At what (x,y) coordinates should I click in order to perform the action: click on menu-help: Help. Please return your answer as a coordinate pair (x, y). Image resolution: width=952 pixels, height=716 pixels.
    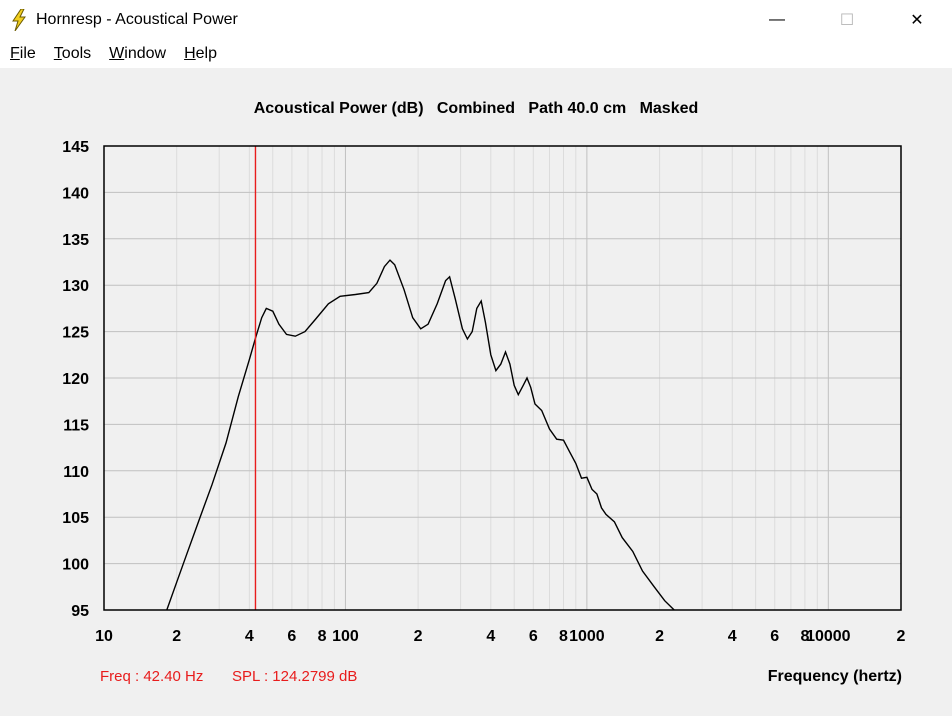
    Looking at the image, I should click on (200, 53).